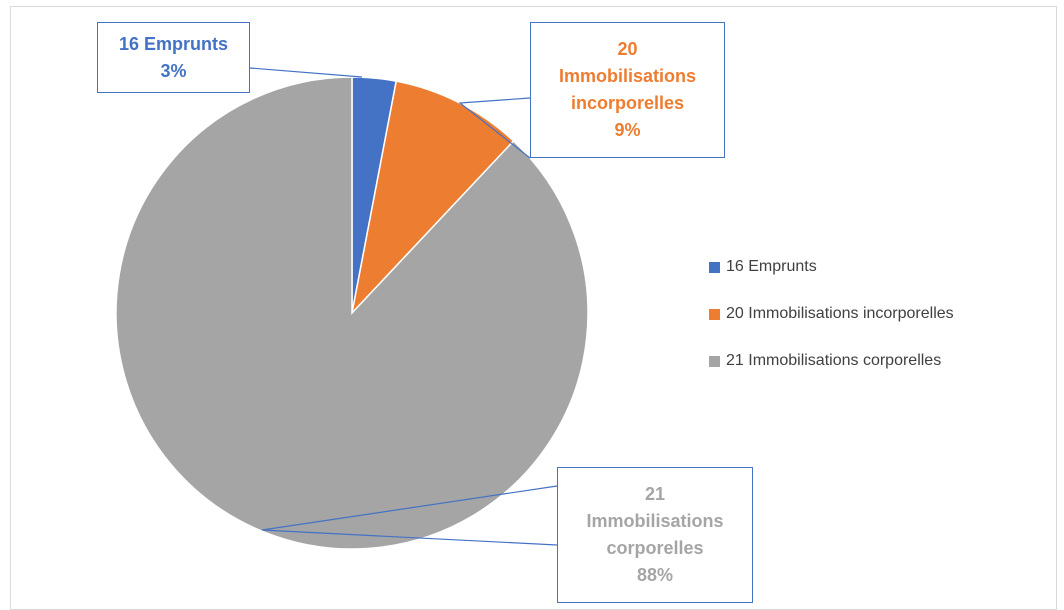 The image size is (1064, 610). What do you see at coordinates (627, 130) in the screenshot?
I see `label-value: 9%` at bounding box center [627, 130].